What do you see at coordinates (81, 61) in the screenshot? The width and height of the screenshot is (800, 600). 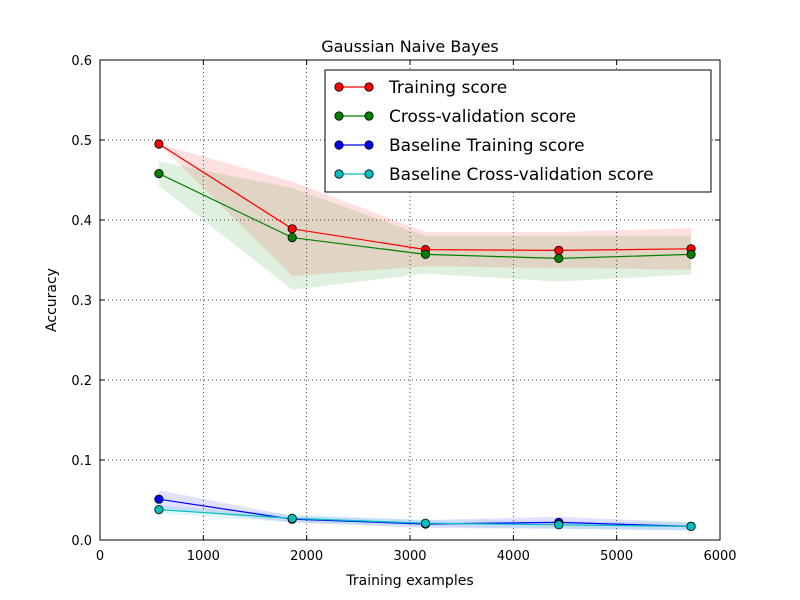 I see `y-tick-label: 0.6` at bounding box center [81, 61].